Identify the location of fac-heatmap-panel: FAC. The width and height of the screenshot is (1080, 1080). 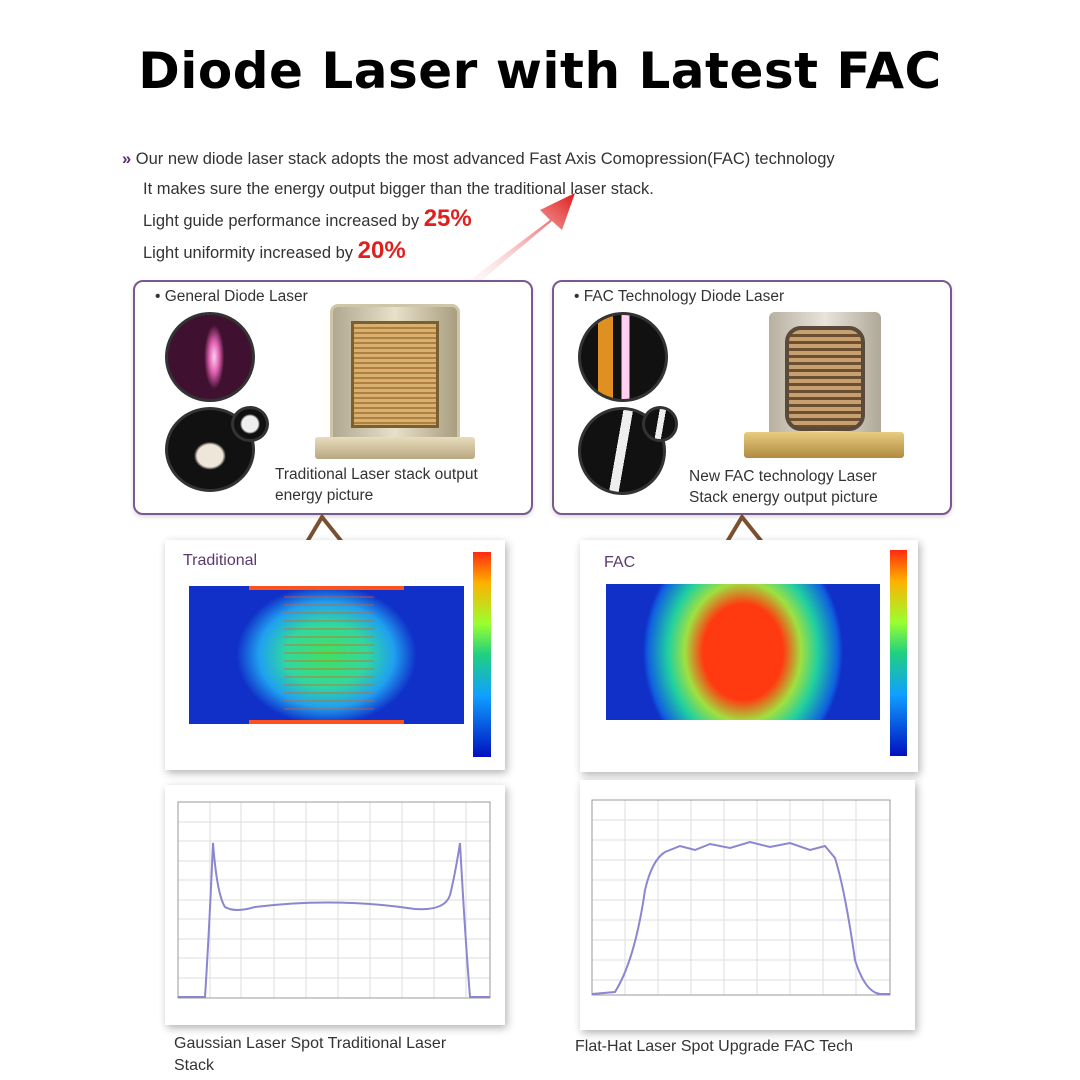
(749, 656).